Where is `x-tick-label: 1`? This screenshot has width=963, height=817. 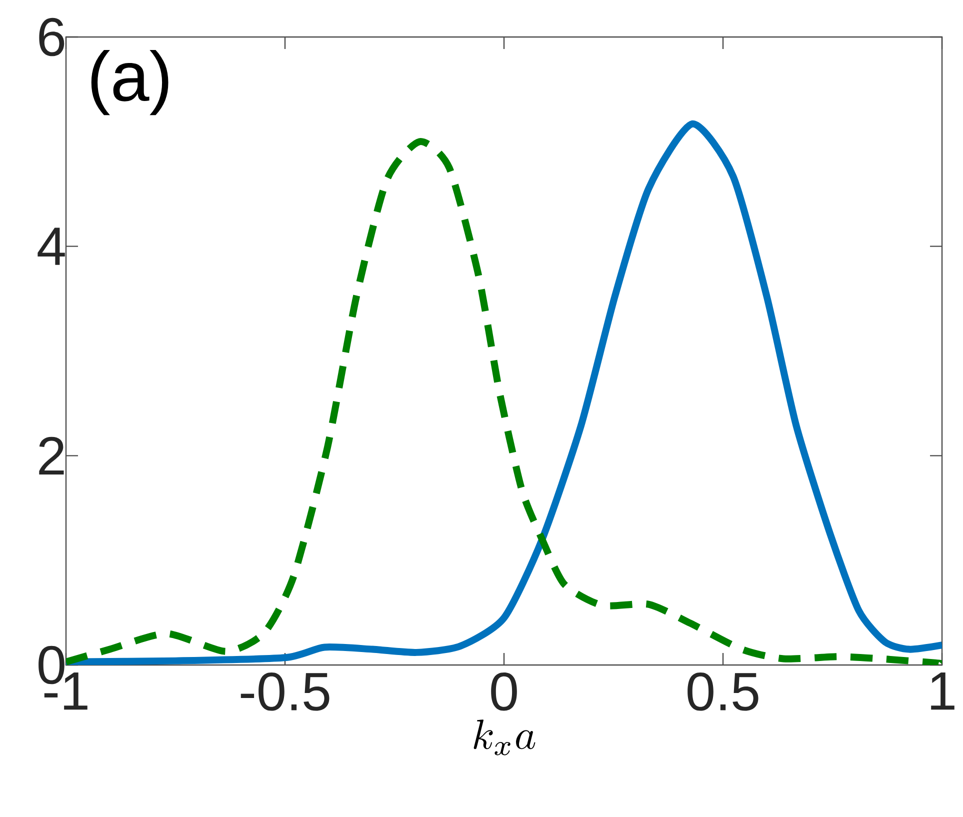
x-tick-label: 1 is located at coordinates (942, 691).